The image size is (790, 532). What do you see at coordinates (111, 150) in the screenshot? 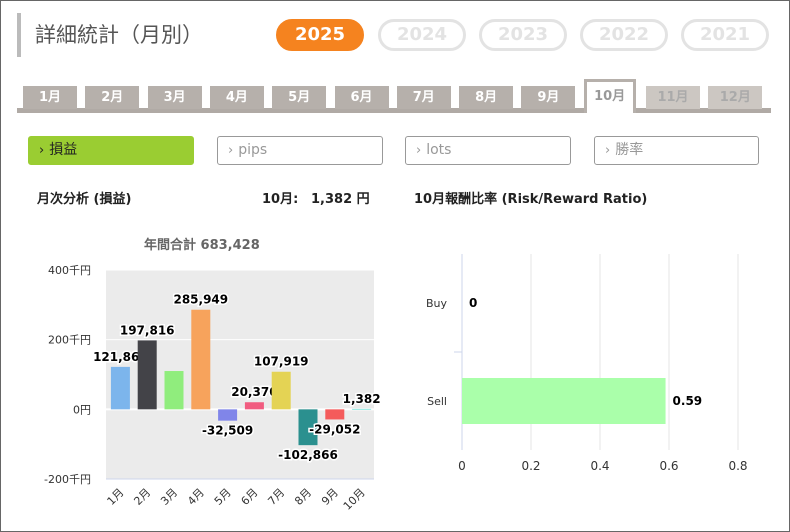
I see `metric-button-profit: › 損益` at bounding box center [111, 150].